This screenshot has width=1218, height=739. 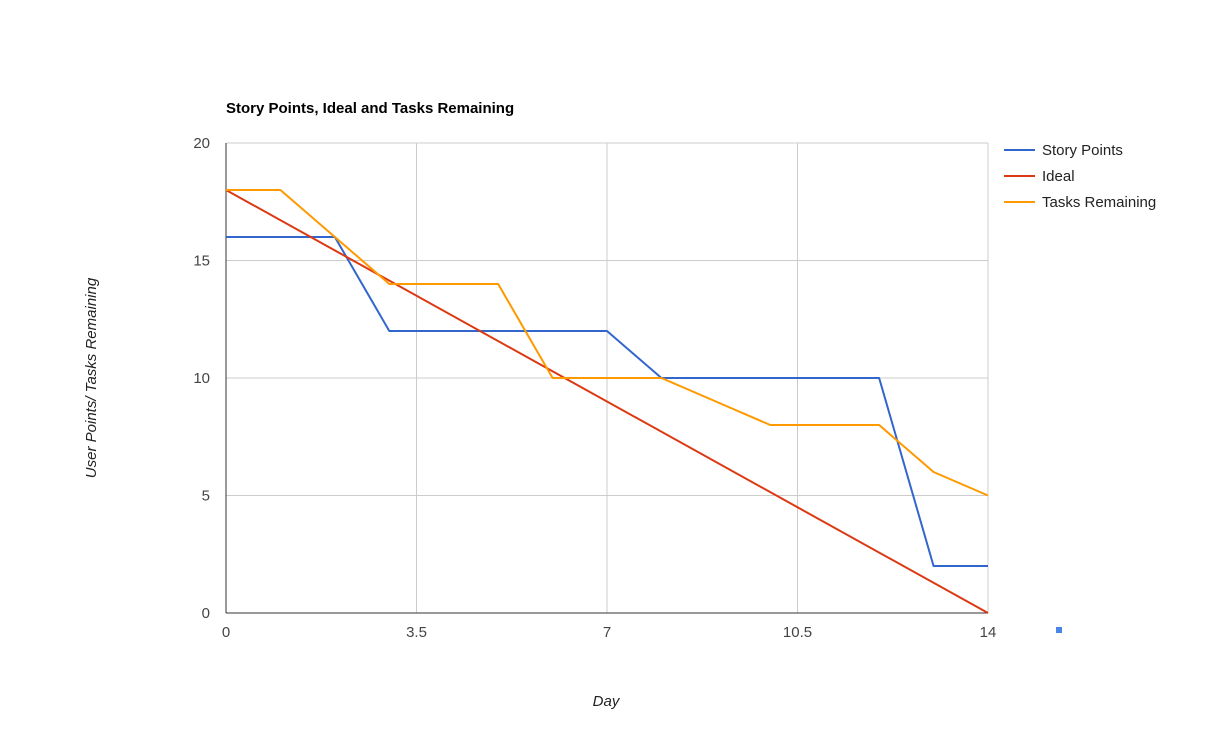 I want to click on y-tick-label: 5, so click(x=206, y=496).